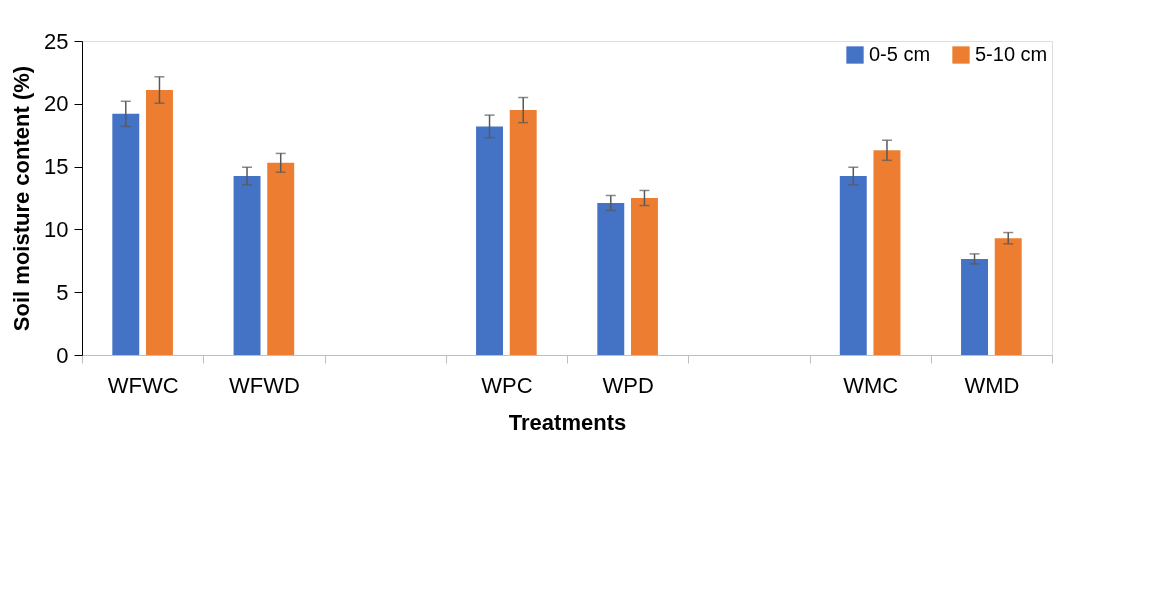 The height and width of the screenshot is (604, 1174). I want to click on x-tick-label: WMD, so click(992, 385).